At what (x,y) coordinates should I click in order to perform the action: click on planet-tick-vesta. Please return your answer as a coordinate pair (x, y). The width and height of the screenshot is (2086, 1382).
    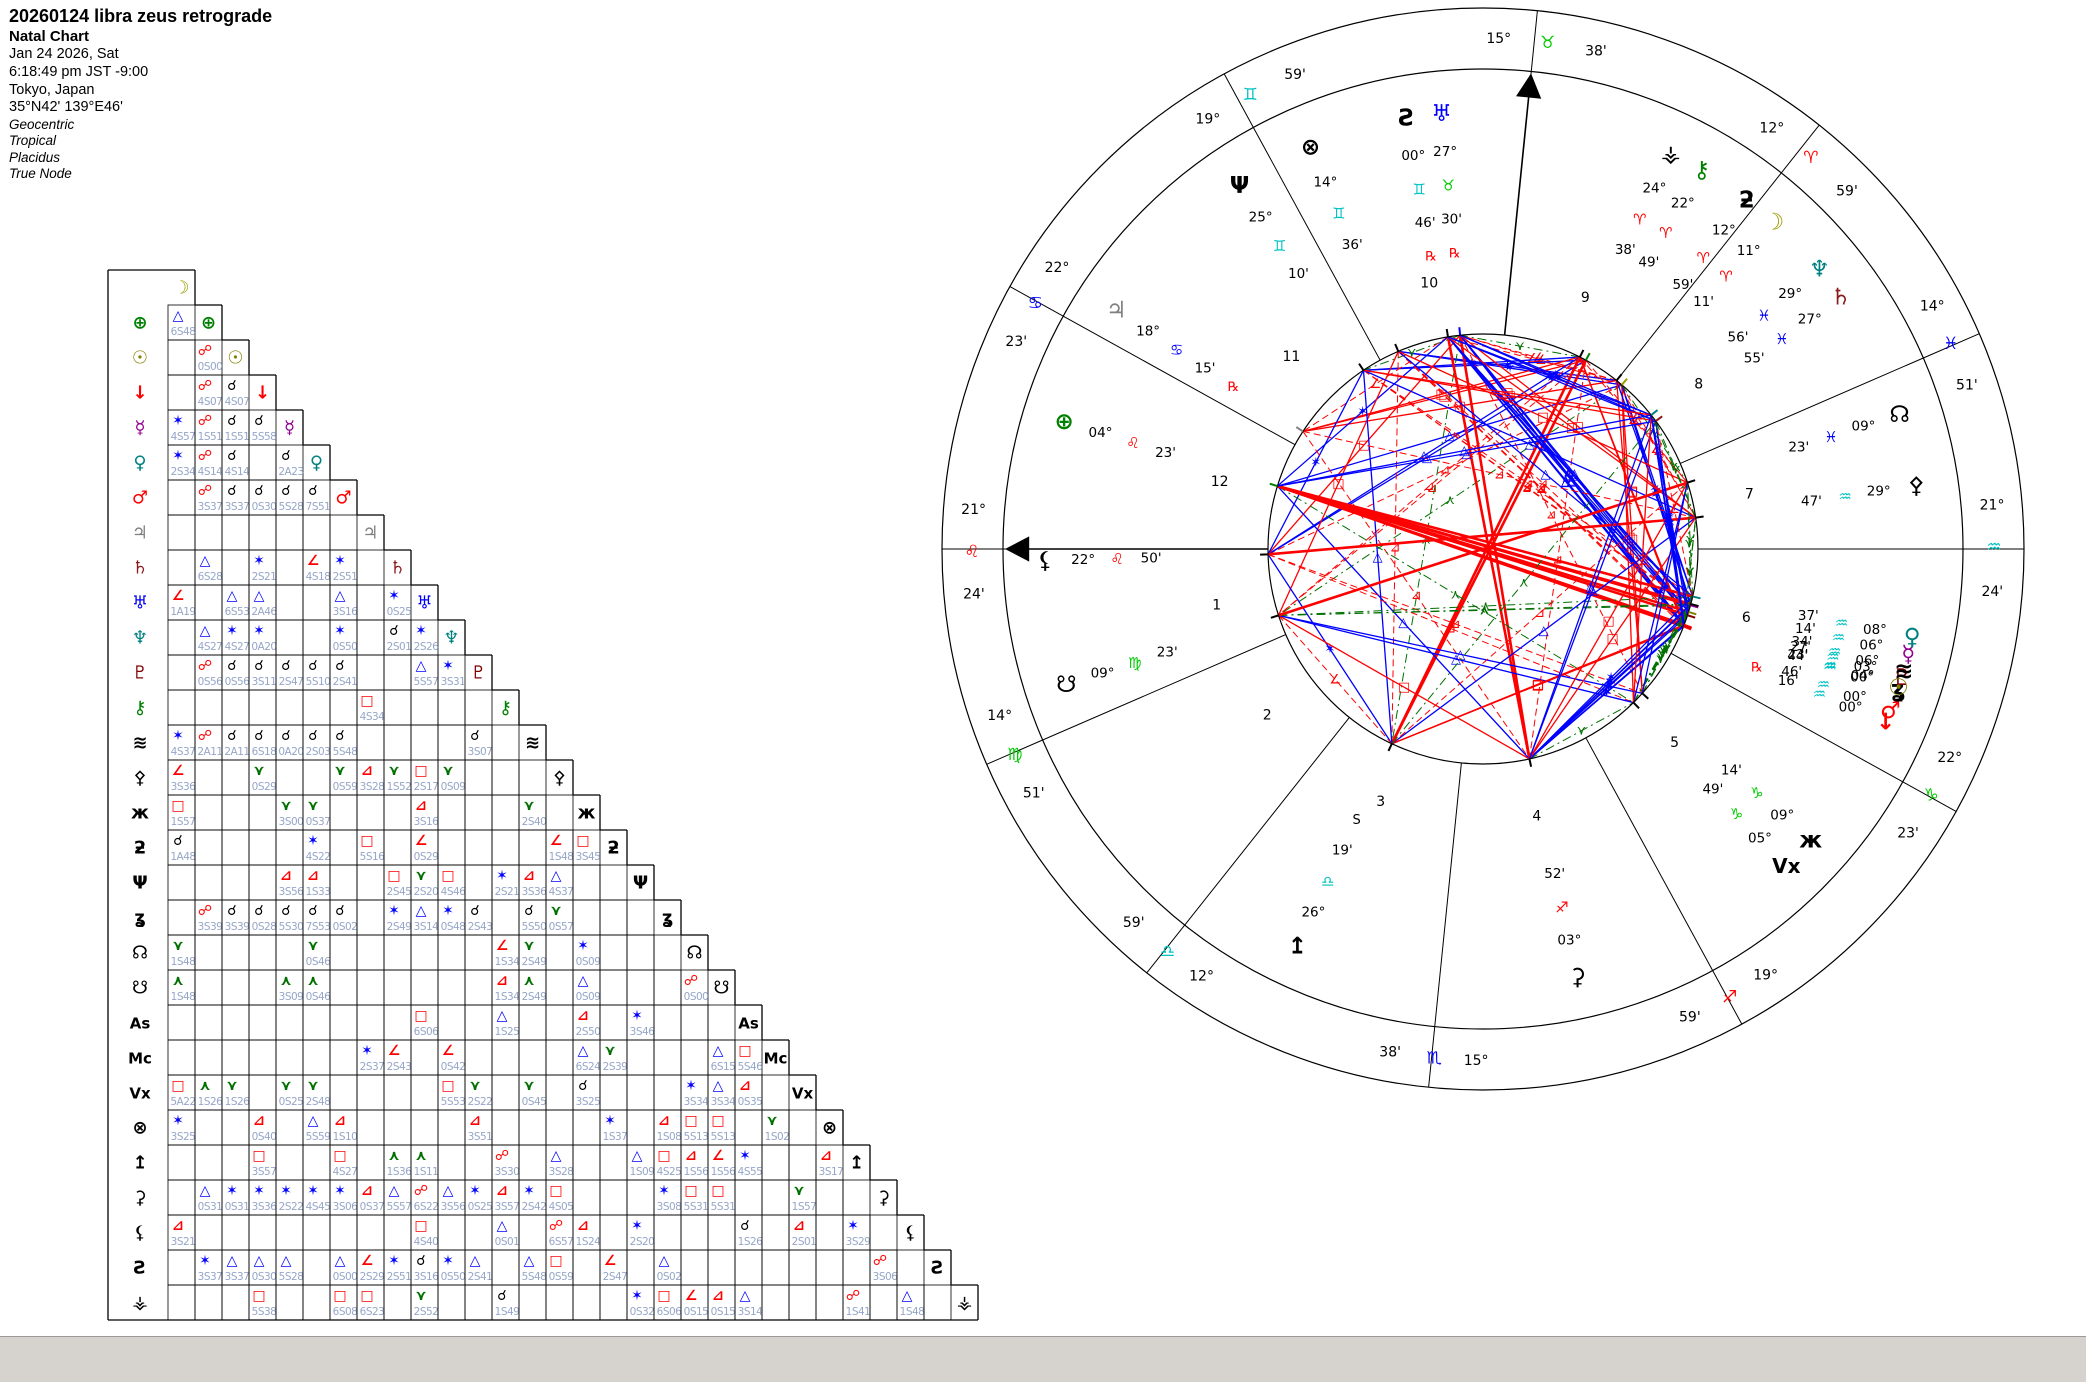
    Looking at the image, I should click on (1581, 353).